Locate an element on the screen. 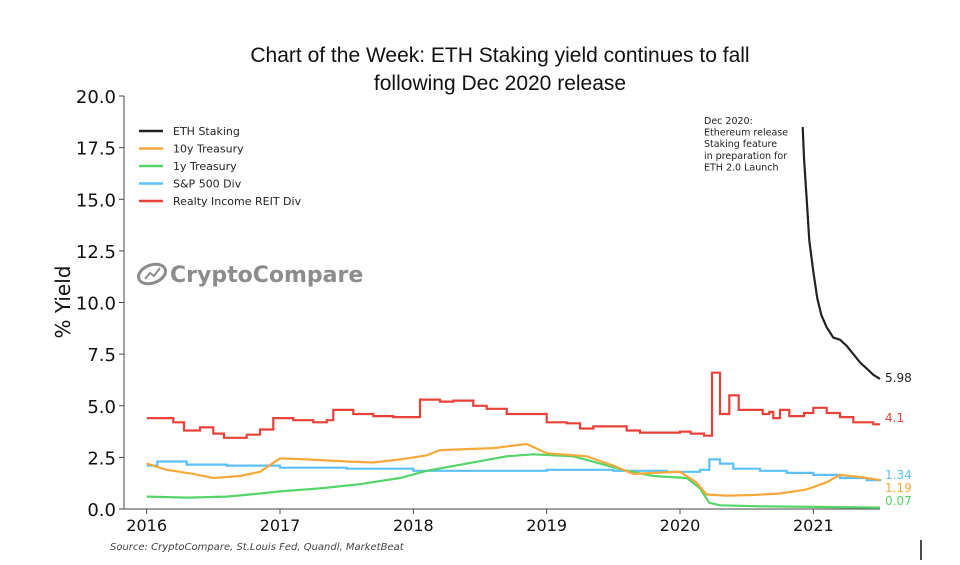  legend-label-1y-treasury: 1y Treasury is located at coordinates (205, 166).